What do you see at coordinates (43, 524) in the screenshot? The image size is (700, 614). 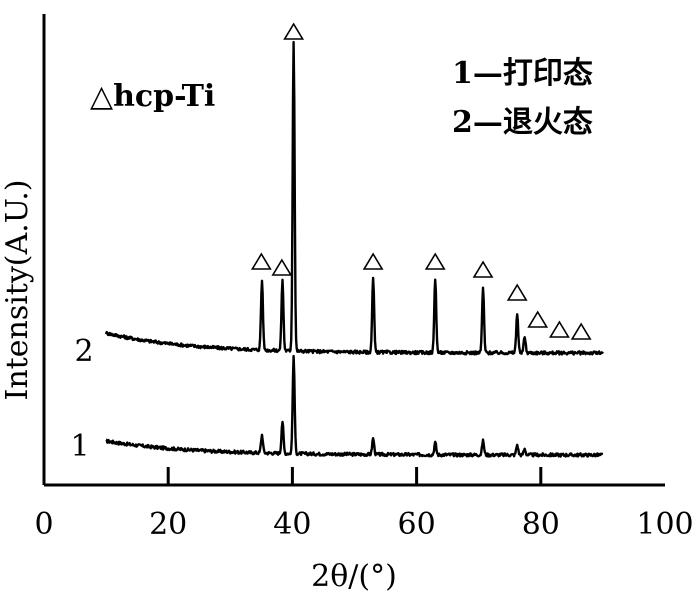 I see `x-tick-label: 0` at bounding box center [43, 524].